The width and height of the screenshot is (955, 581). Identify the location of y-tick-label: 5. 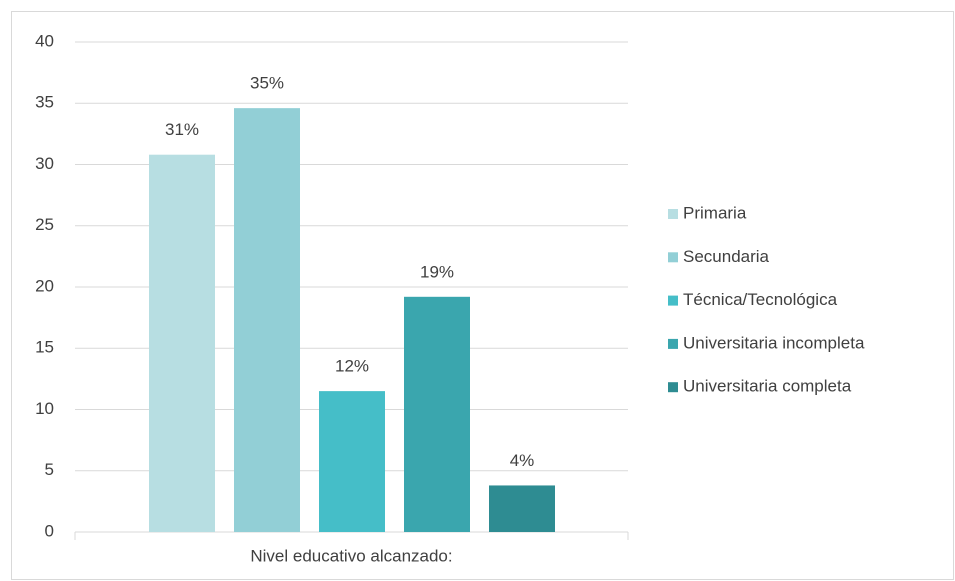
(49, 469).